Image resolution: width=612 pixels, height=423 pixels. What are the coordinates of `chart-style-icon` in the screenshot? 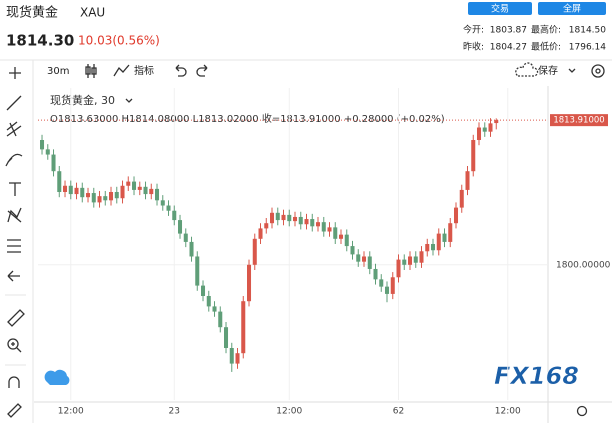 It's located at (91, 71).